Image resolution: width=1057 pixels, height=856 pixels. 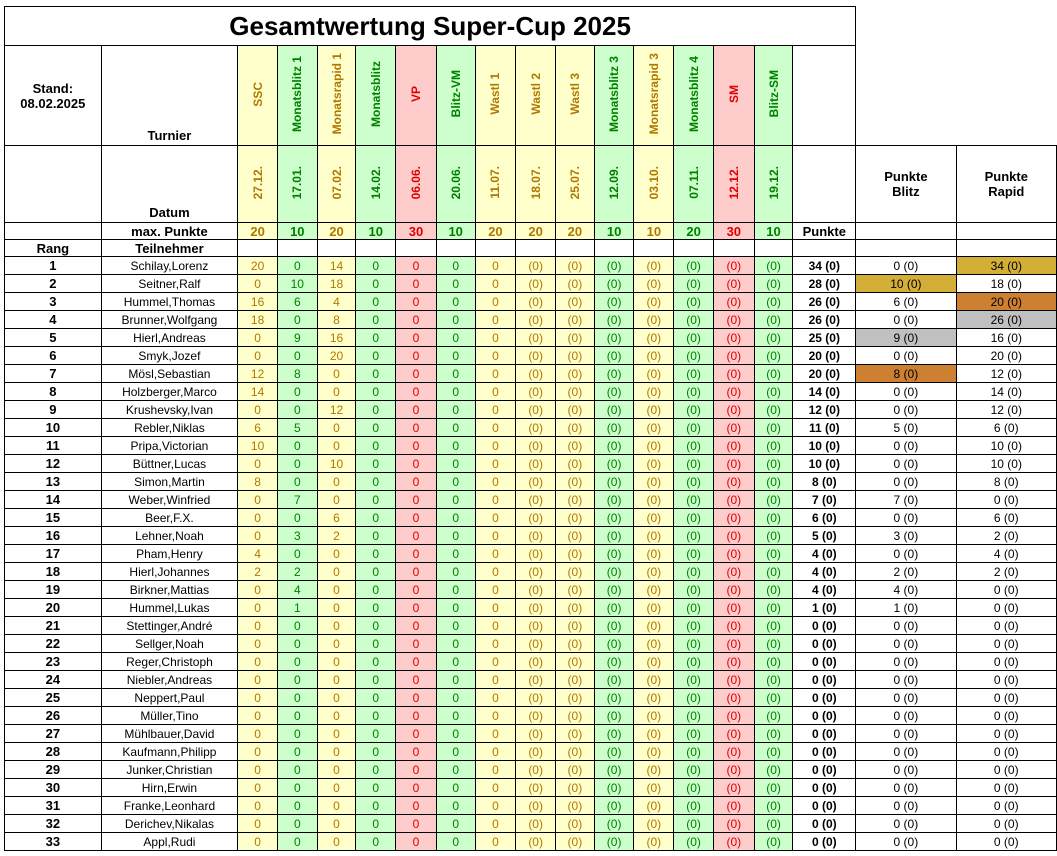 What do you see at coordinates (169, 427) in the screenshot?
I see `player-name: Rebler,Niklas` at bounding box center [169, 427].